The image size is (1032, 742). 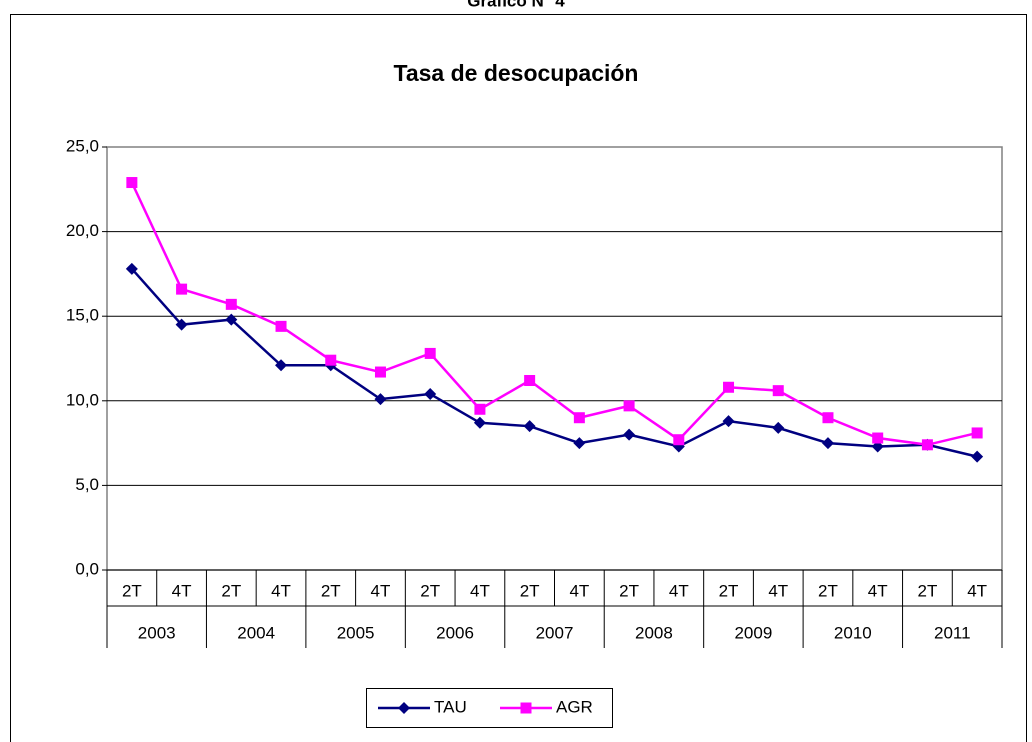 What do you see at coordinates (516, 5) in the screenshot?
I see `chart-heading: Gráfico N° 4` at bounding box center [516, 5].